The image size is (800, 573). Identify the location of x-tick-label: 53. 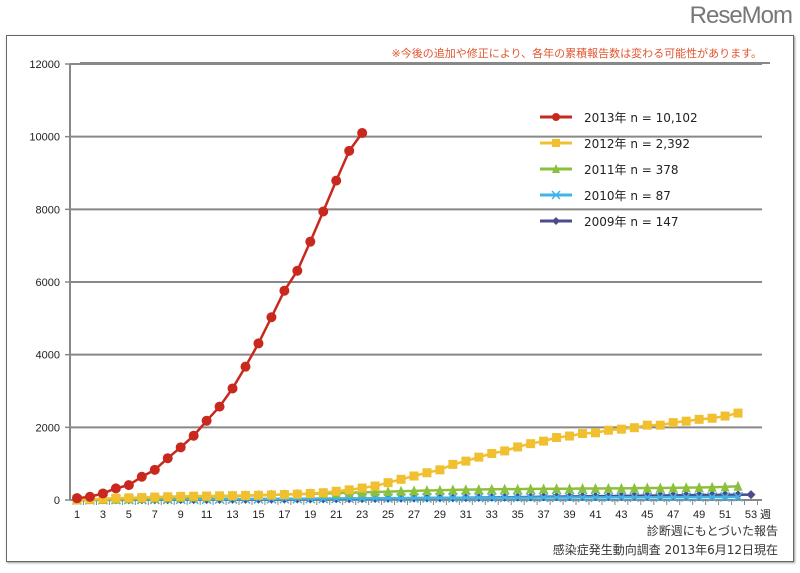
(751, 515).